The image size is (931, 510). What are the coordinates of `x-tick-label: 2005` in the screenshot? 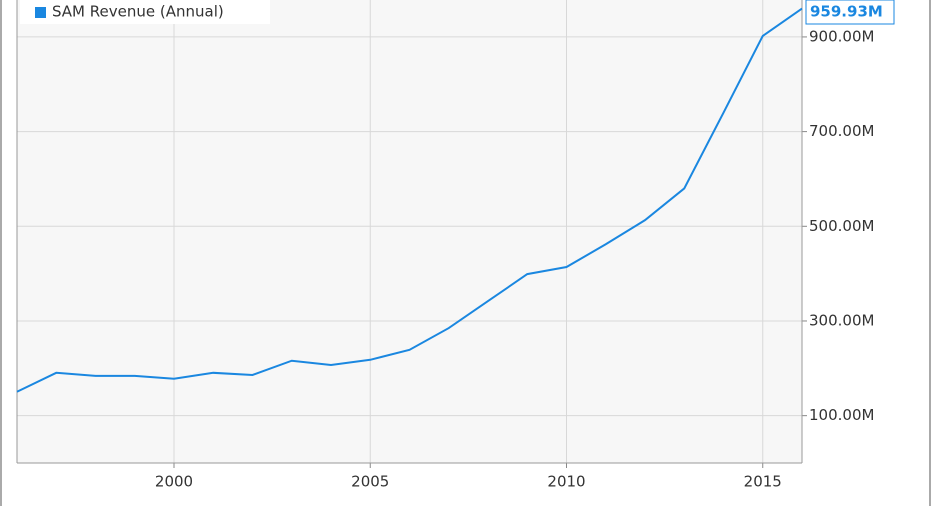 It's located at (370, 482).